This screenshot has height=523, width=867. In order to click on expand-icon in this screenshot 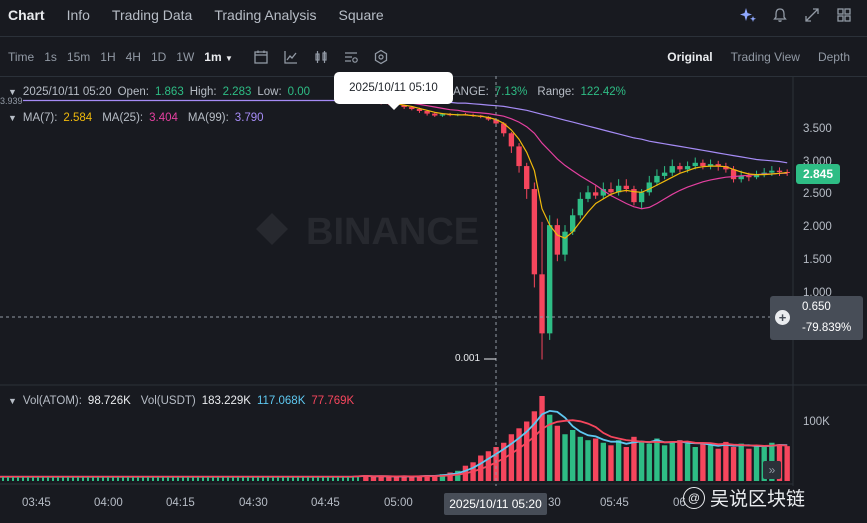, I will do `click(812, 15)`.